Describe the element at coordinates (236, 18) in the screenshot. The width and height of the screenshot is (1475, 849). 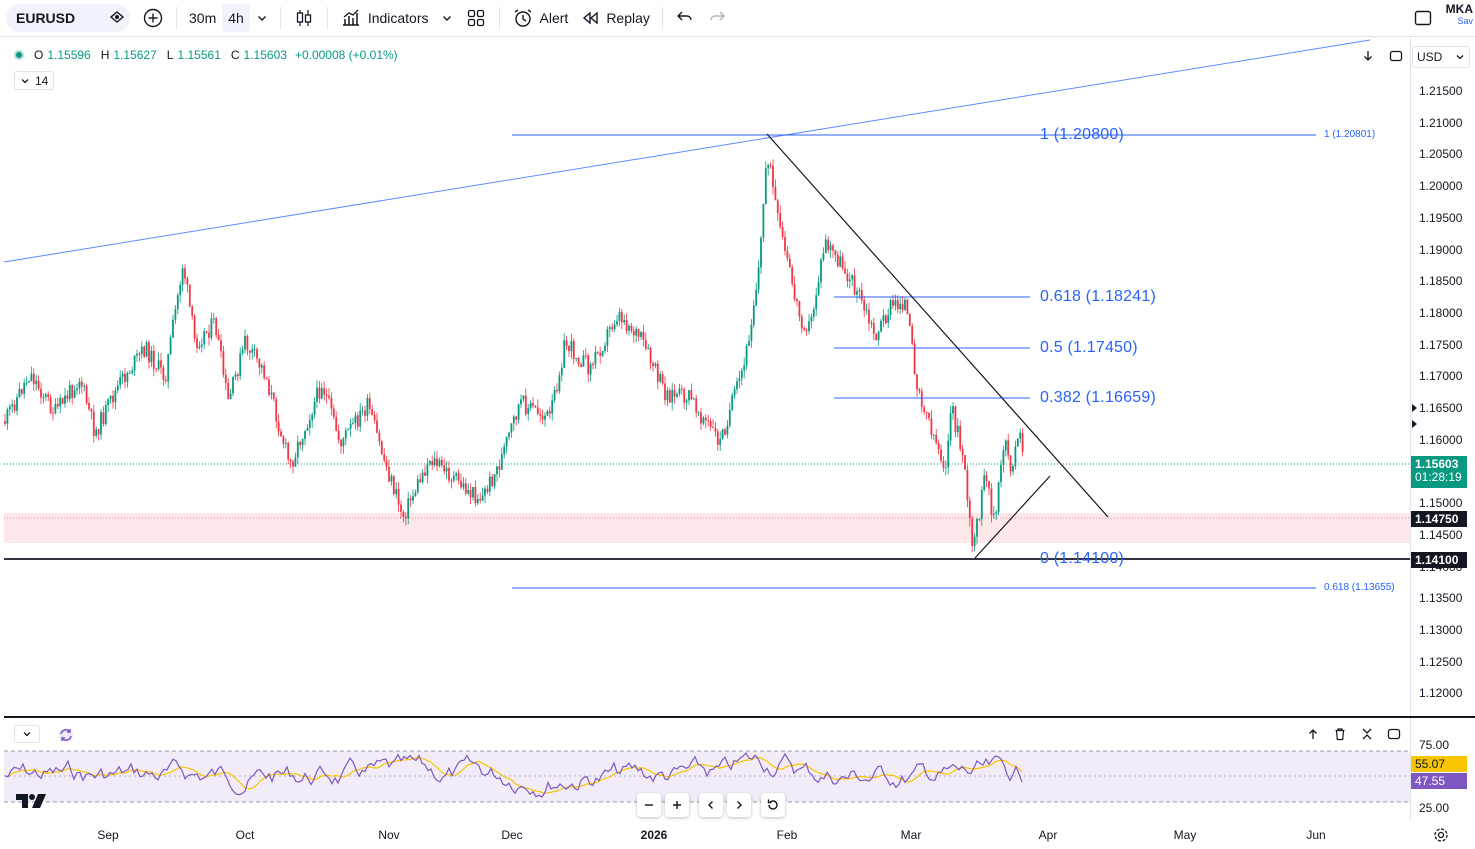
I see `interval-4h-button: 4h` at that location.